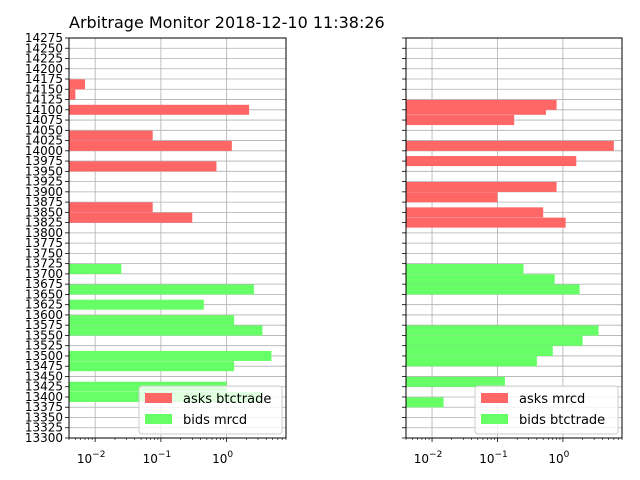 This screenshot has height=480, width=640. What do you see at coordinates (44, 346) in the screenshot?
I see `y-tick-label: 13525` at bounding box center [44, 346].